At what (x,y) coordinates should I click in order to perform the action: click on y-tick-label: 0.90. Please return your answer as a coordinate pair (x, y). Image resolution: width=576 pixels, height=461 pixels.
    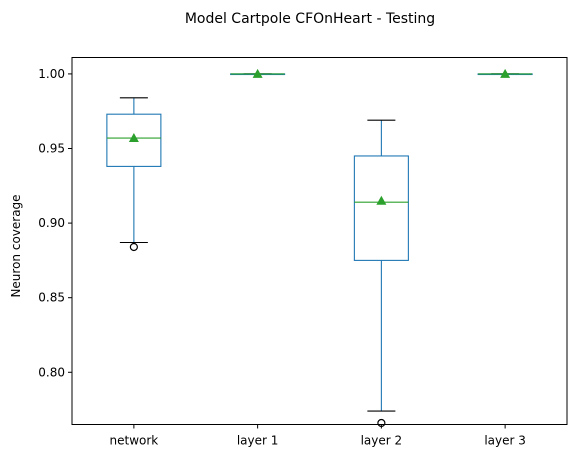
    Looking at the image, I should click on (51, 223).